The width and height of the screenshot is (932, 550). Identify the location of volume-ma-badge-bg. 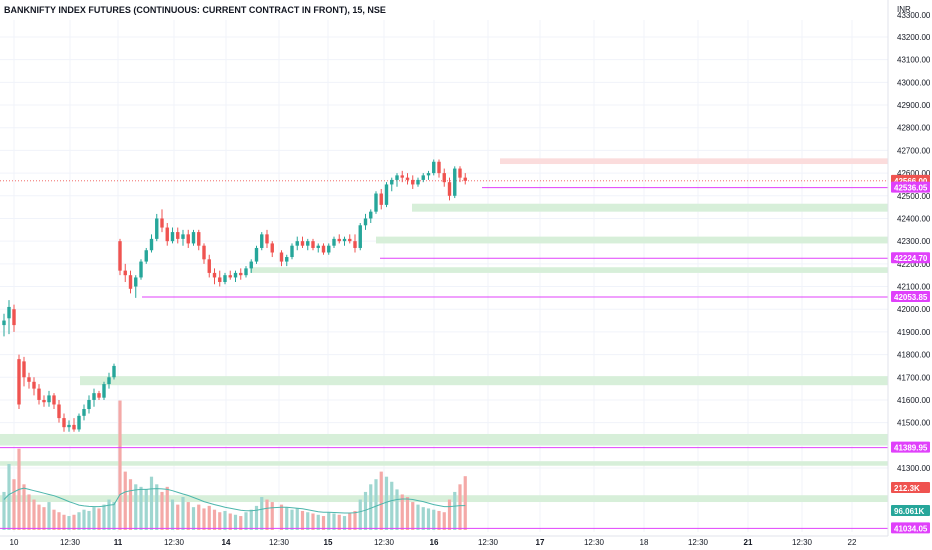
(910, 510).